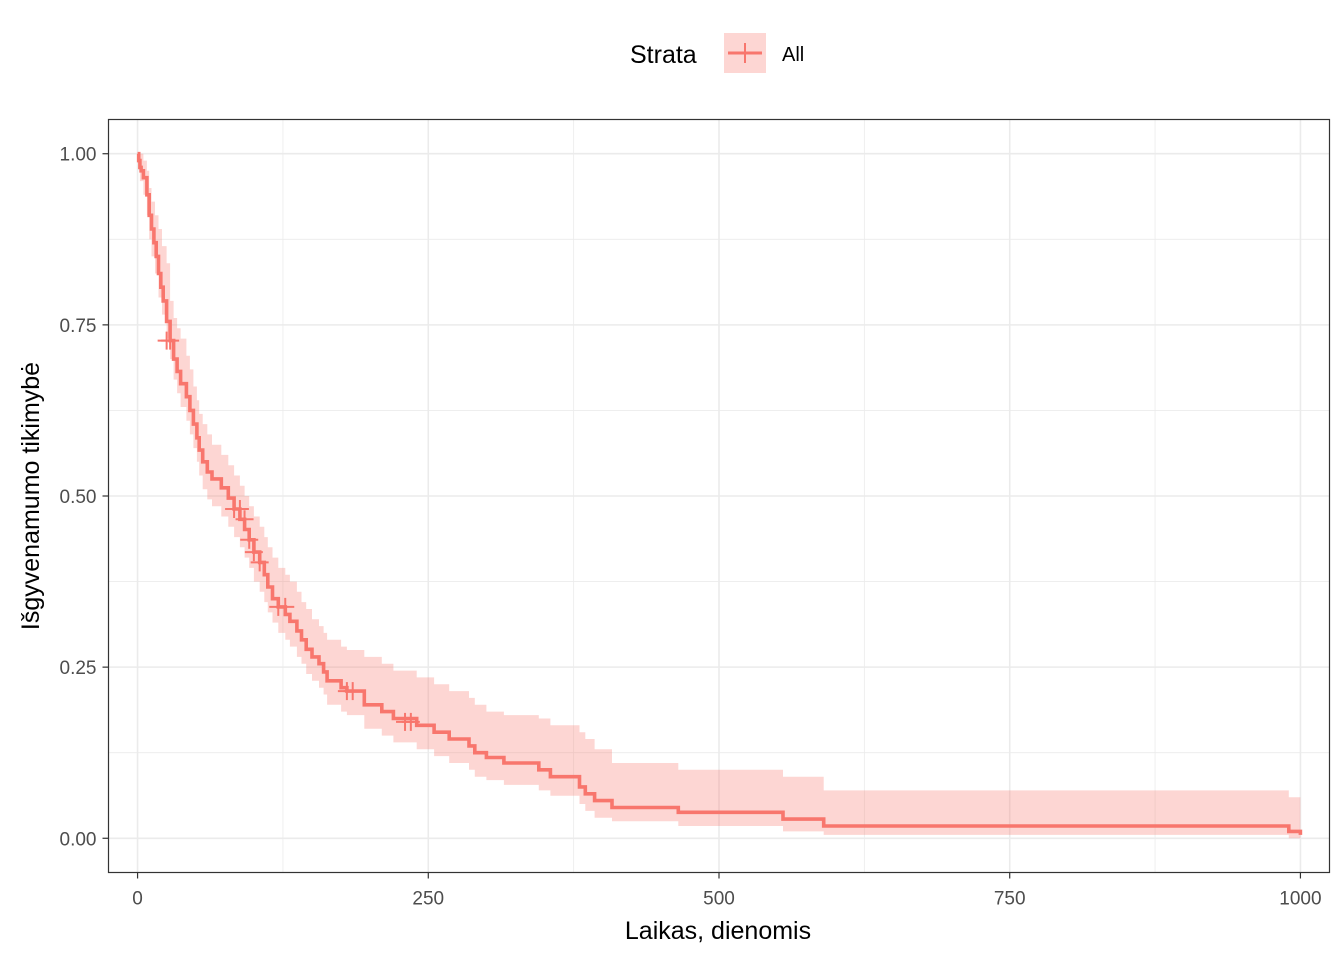 This screenshot has height=960, width=1344. Describe the element at coordinates (78, 155) in the screenshot. I see `y-tick-label: 1.00` at that location.